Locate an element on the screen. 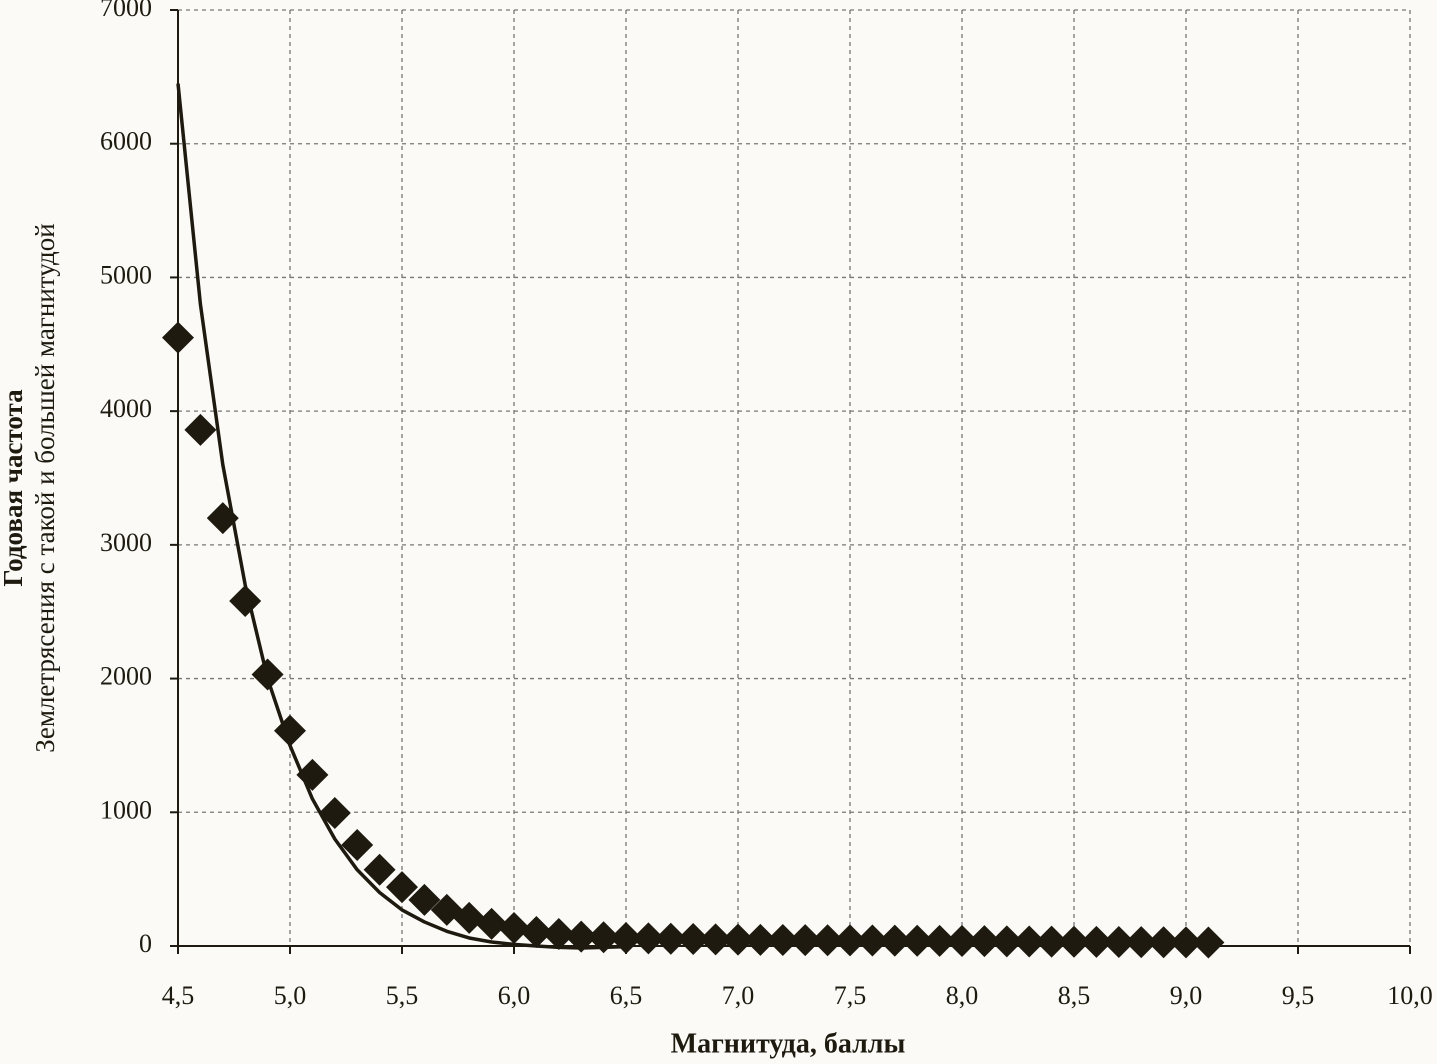 The image size is (1437, 1064). y-tick-label: 0 is located at coordinates (145, 943).